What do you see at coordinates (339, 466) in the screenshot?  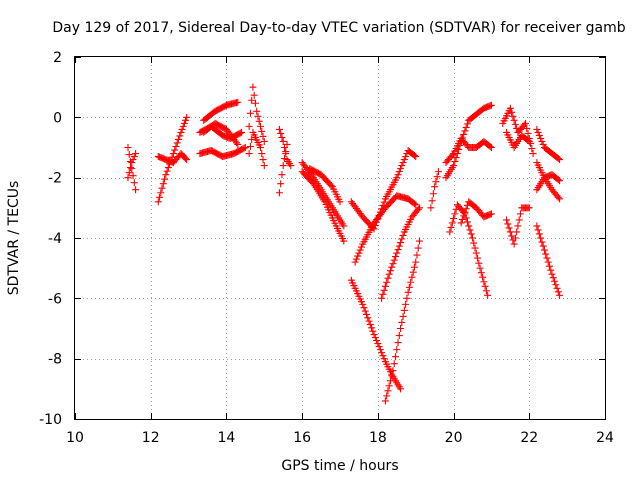 I see `x-axis-title: GPS time / hours` at bounding box center [339, 466].